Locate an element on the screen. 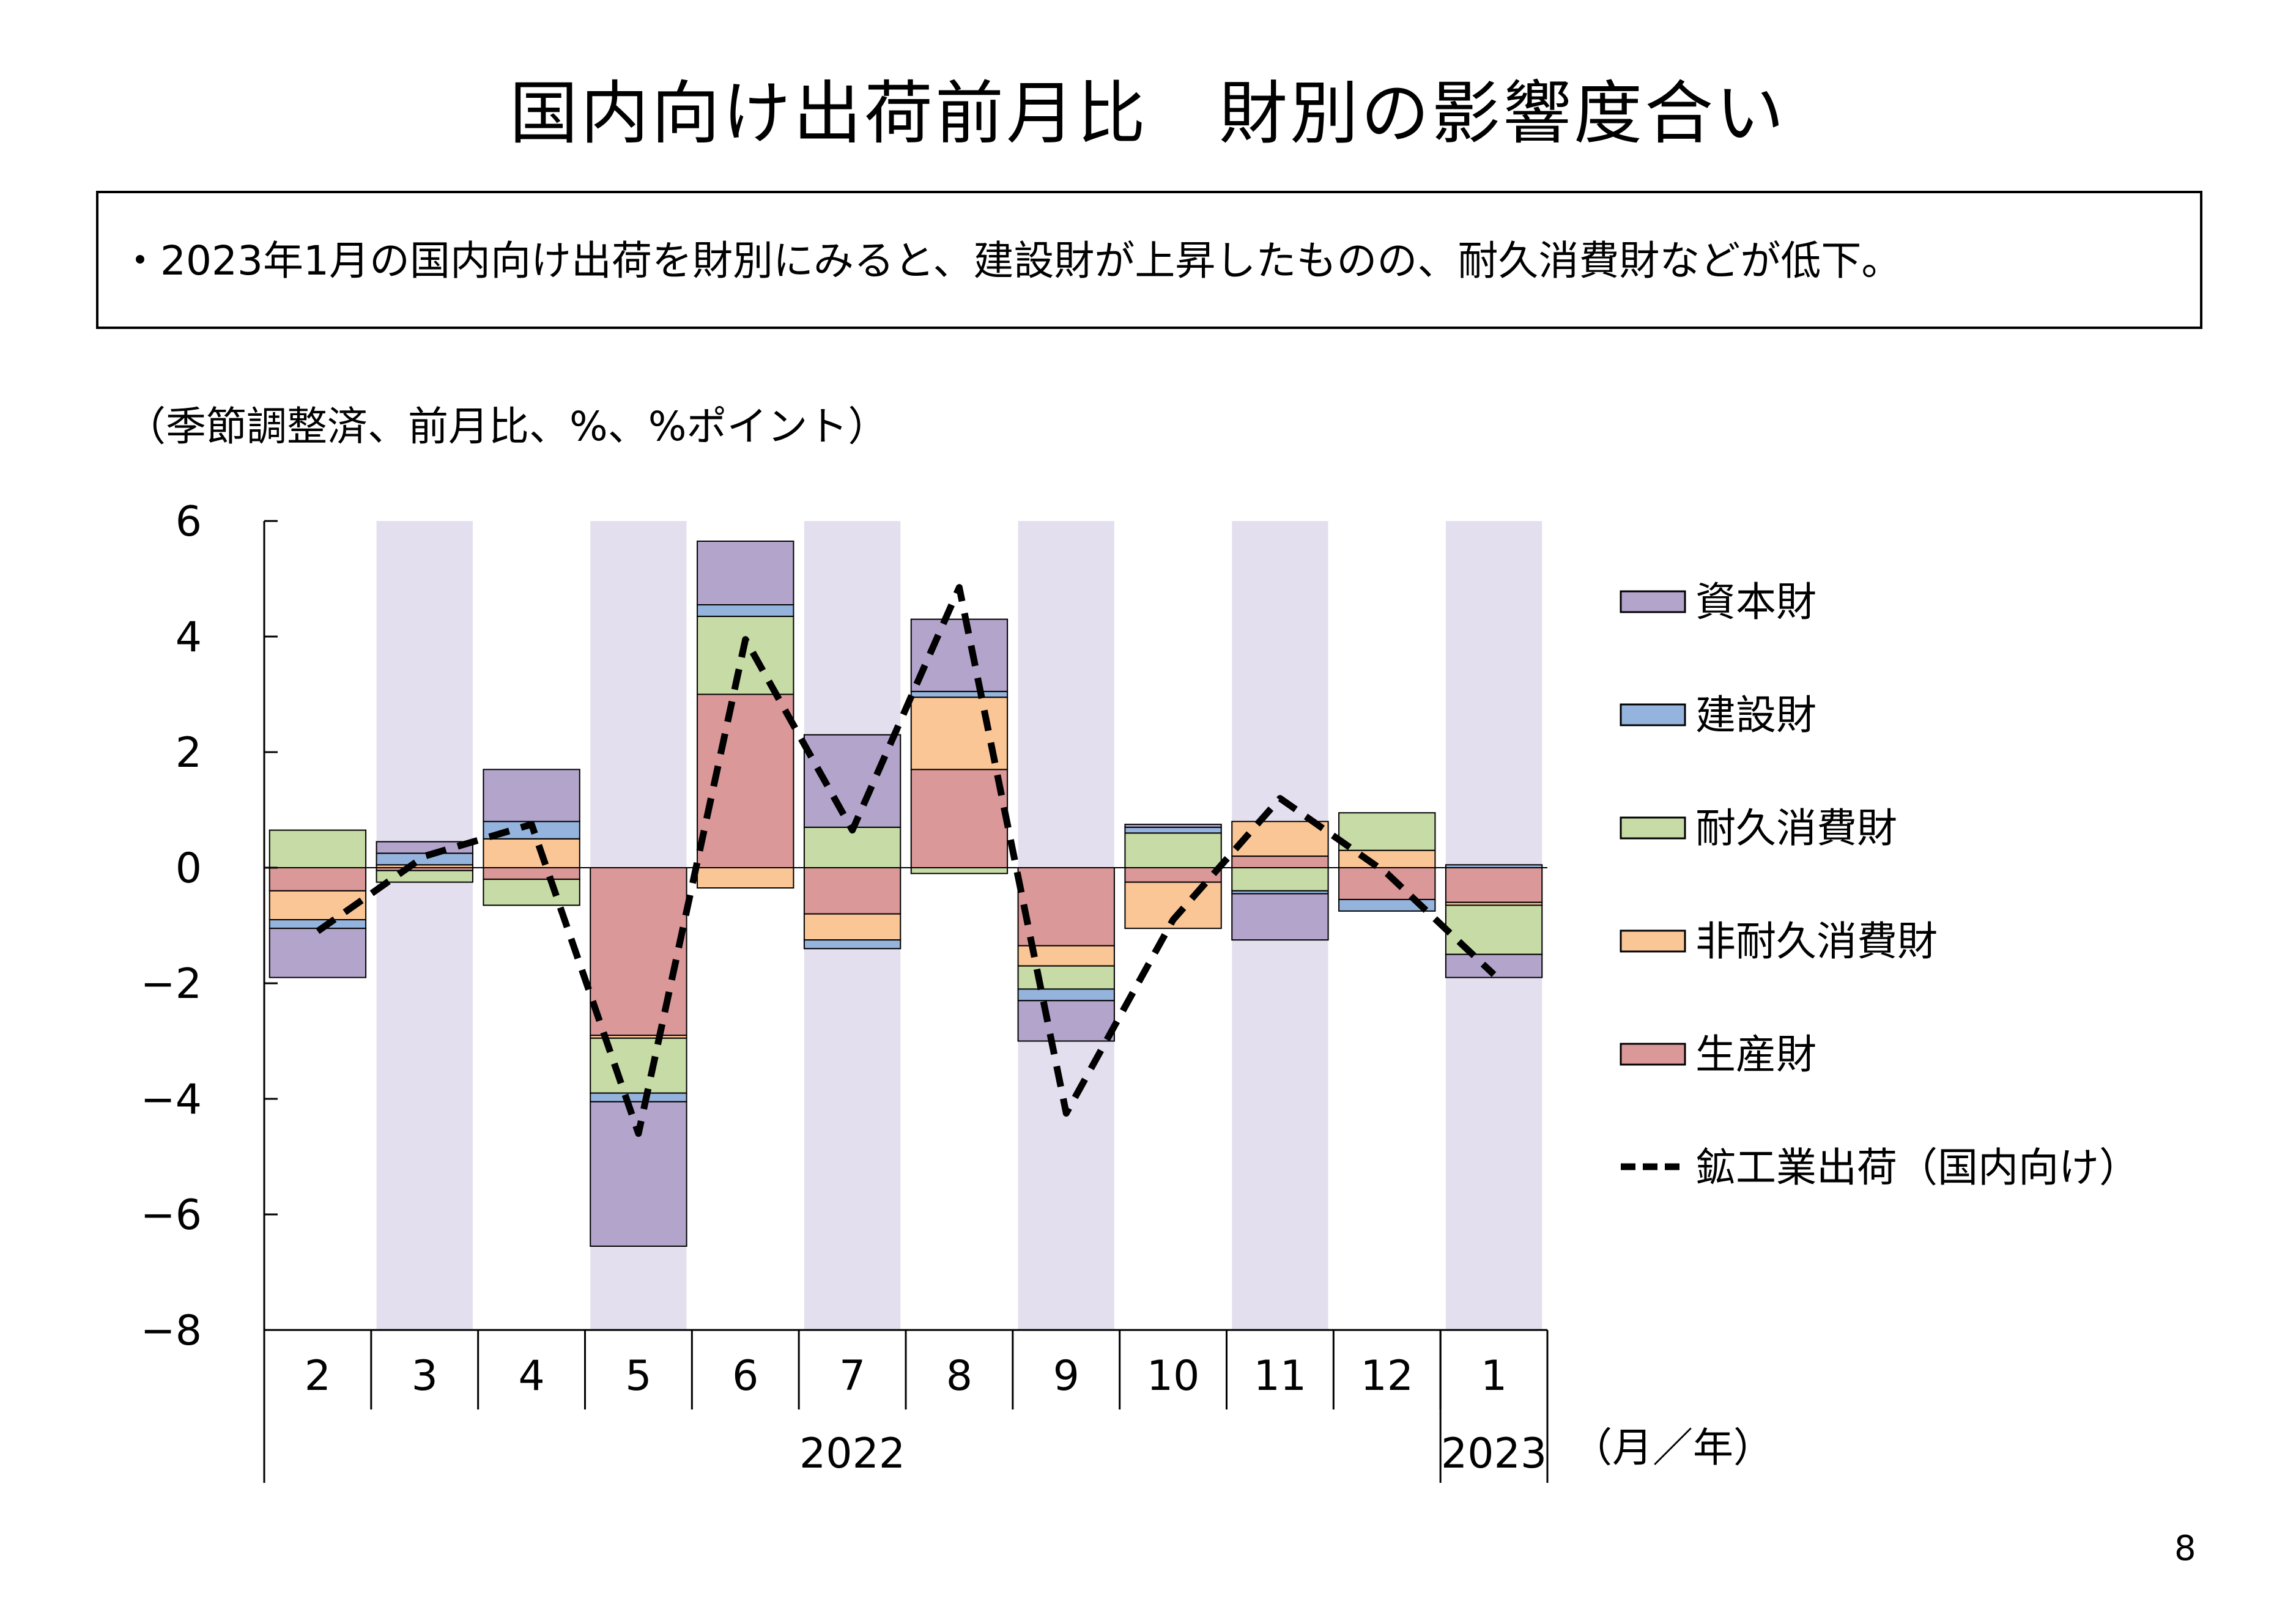 Image resolution: width=2296 pixels, height=1618 pixels. x-category-label: 2 is located at coordinates (318, 1376).